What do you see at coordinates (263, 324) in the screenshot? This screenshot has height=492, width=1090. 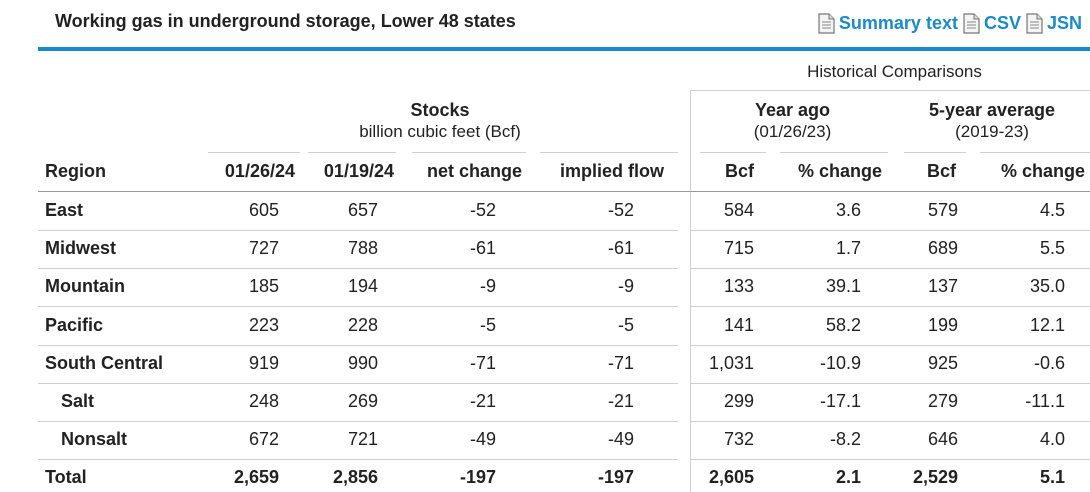 I see `cell-stocks-current: 223` at bounding box center [263, 324].